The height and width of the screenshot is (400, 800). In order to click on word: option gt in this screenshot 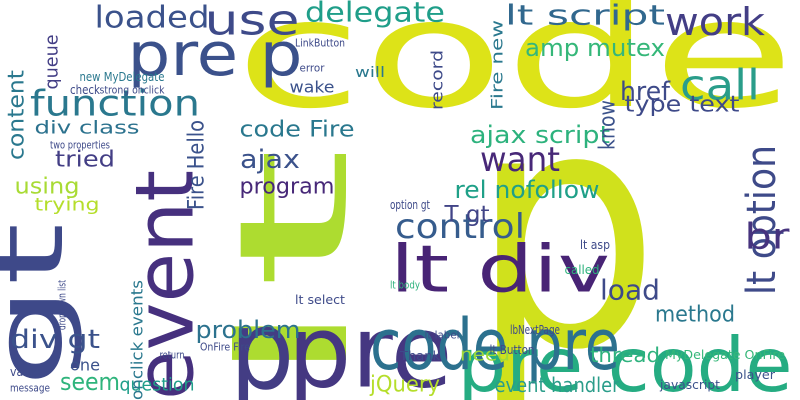, I will do `click(410, 205)`.